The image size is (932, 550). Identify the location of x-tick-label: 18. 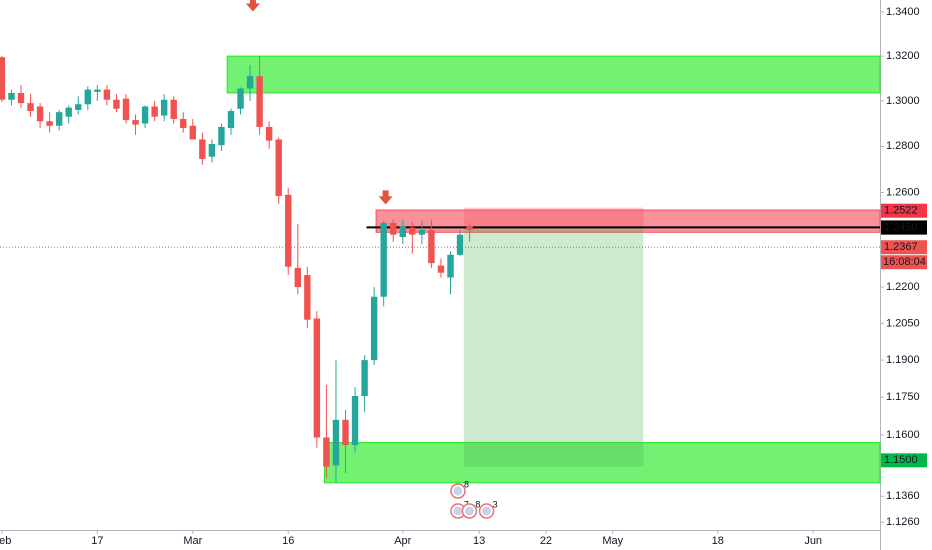
(718, 541).